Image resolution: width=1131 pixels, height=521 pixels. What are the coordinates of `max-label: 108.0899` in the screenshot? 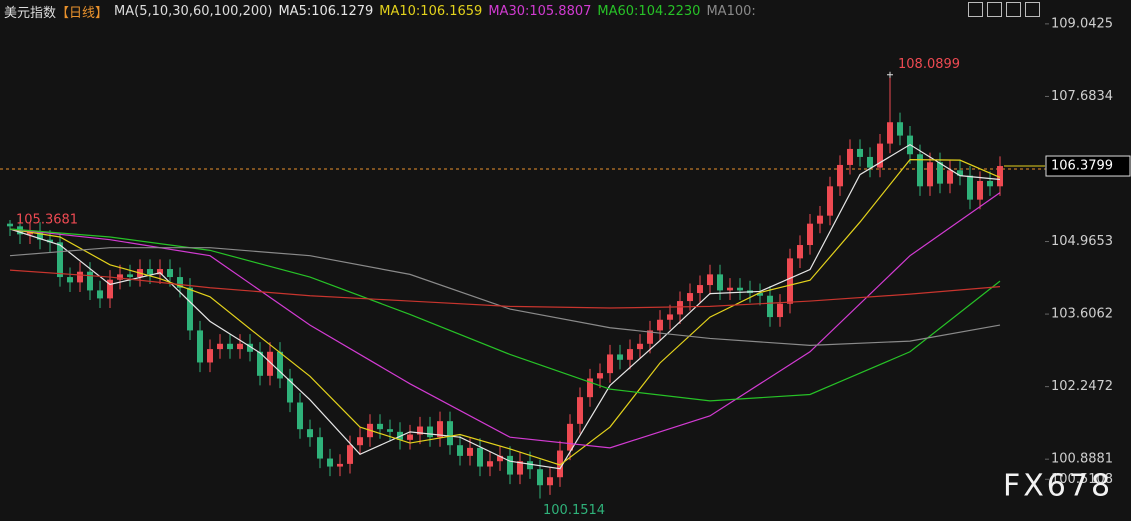 It's located at (929, 64).